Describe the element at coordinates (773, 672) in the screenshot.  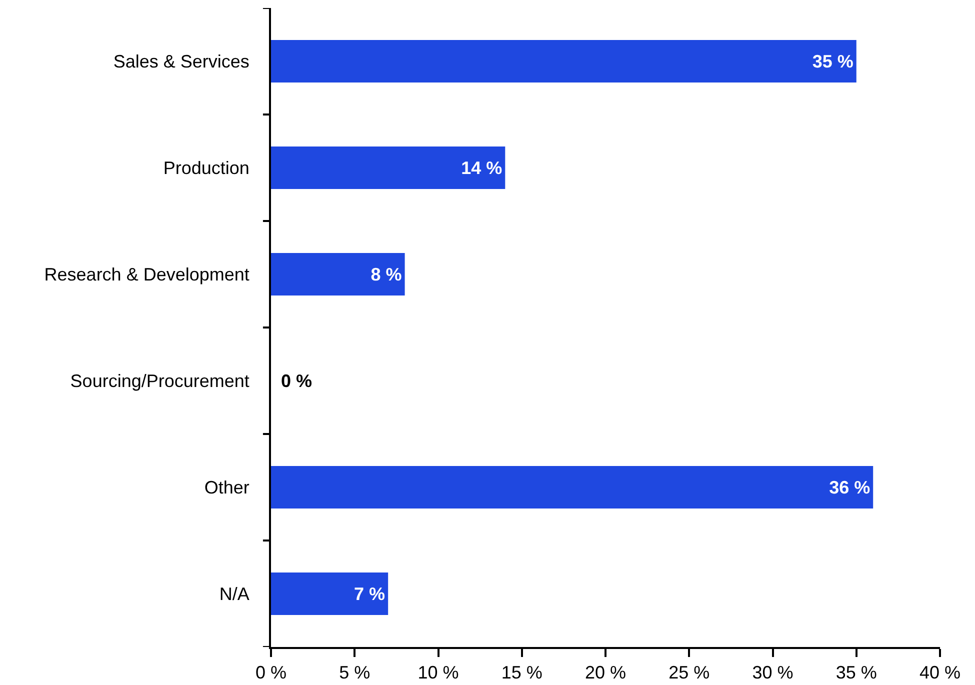
I see `x-tick-label: 30 %` at that location.